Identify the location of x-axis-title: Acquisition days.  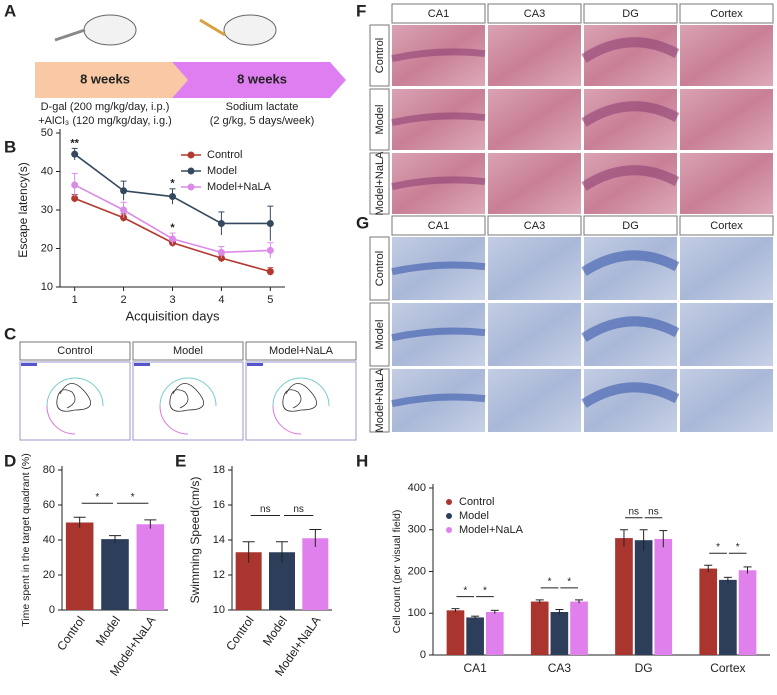
(173, 315).